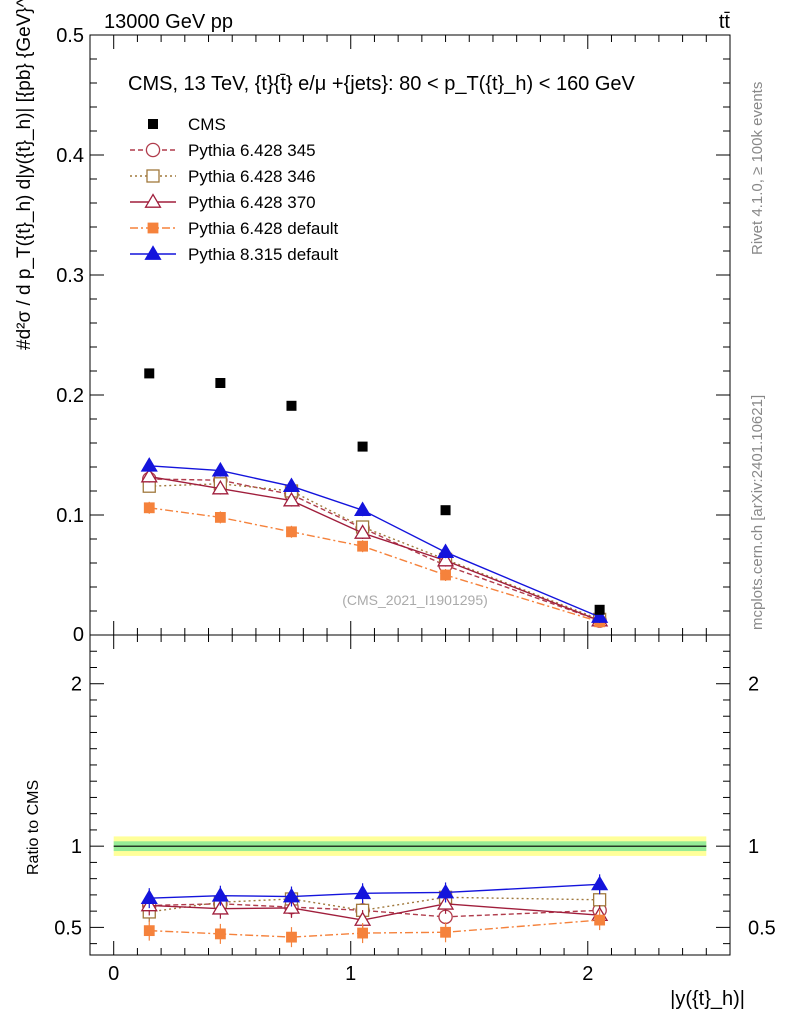  Describe the element at coordinates (757, 512) in the screenshot. I see `source-label: mcplots.cern.ch [arXiv:2401.10621]` at that location.